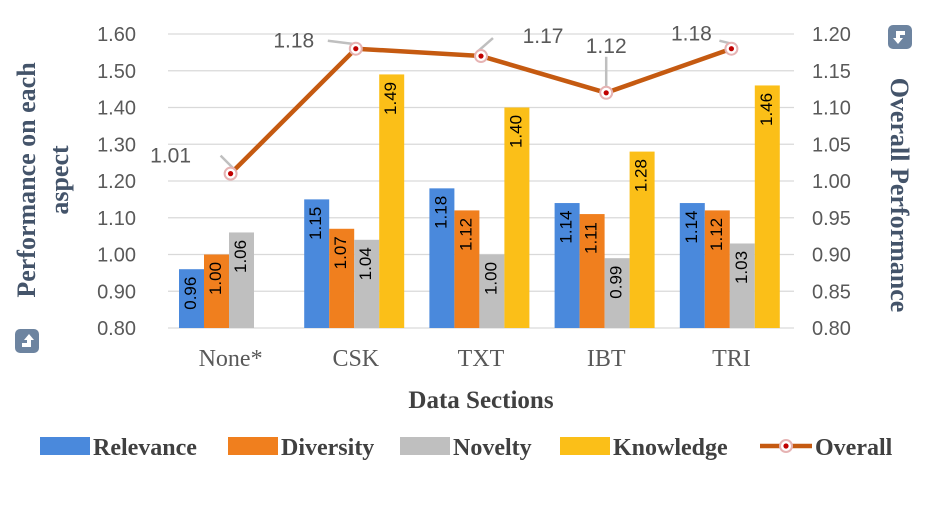 The height and width of the screenshot is (505, 948). I want to click on legend-swatch-knowledge, so click(585, 446).